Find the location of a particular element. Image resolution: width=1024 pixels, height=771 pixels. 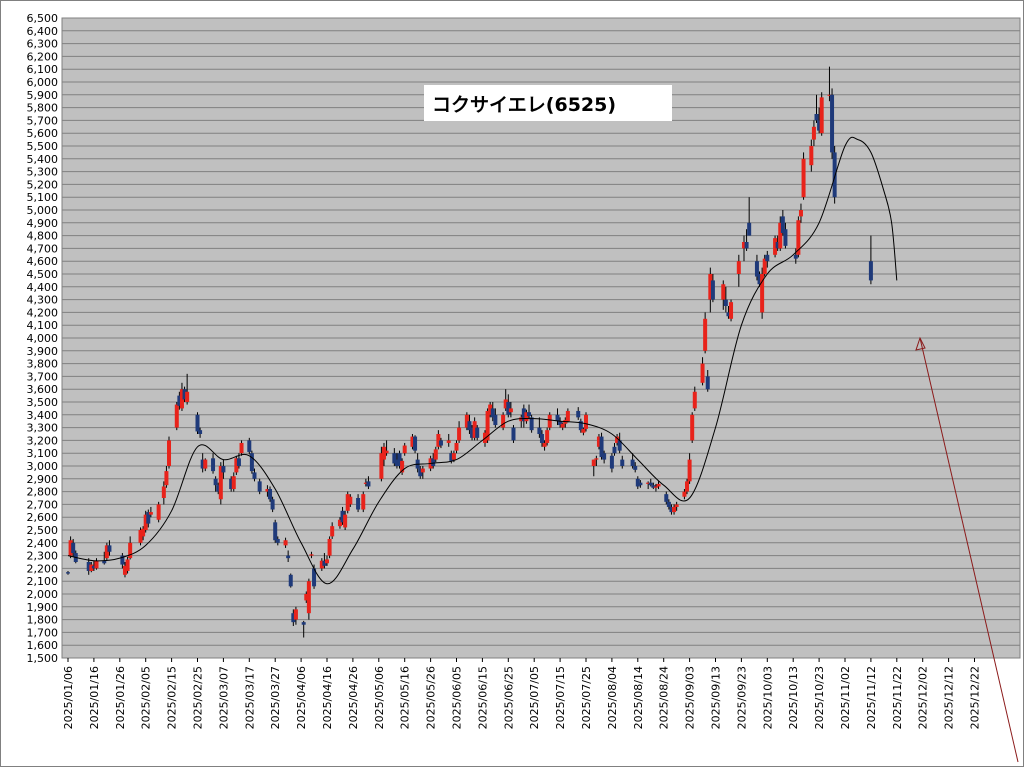

x-tick-label: 2025/10/13 is located at coordinates (793, 697).